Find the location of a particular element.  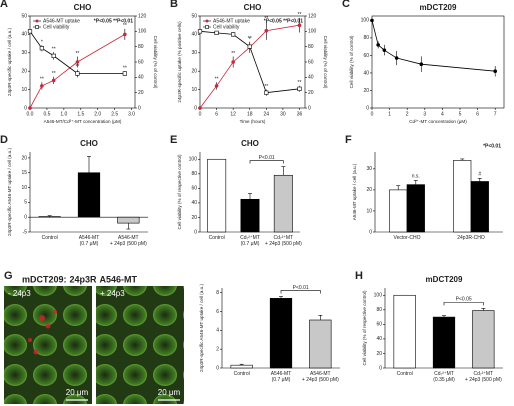

panel-label: E is located at coordinates (173, 140).